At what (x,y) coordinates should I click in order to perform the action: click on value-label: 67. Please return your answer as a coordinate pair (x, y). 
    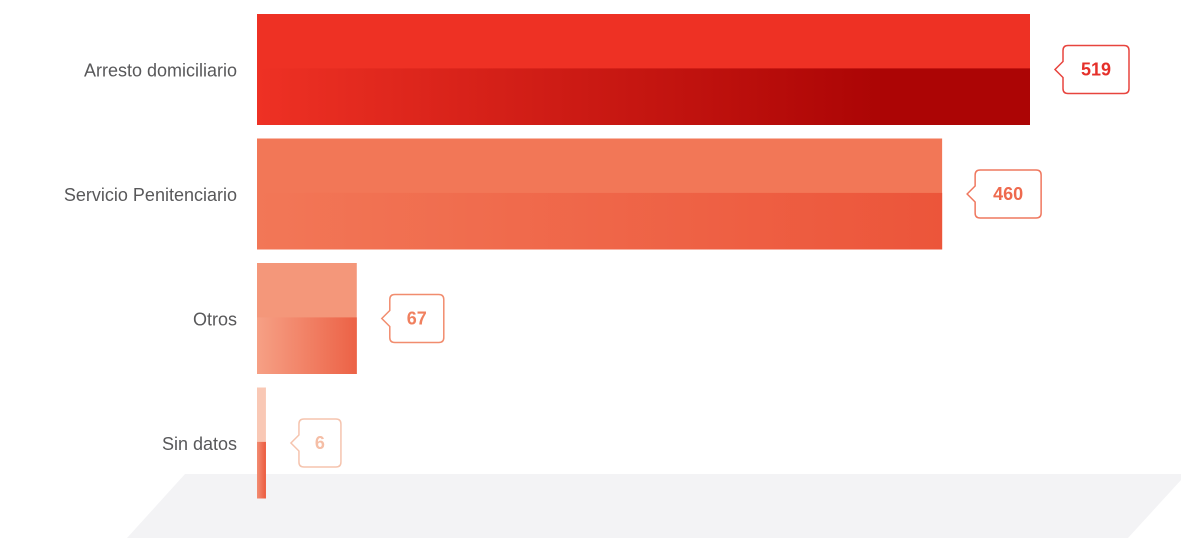
    Looking at the image, I should click on (417, 318).